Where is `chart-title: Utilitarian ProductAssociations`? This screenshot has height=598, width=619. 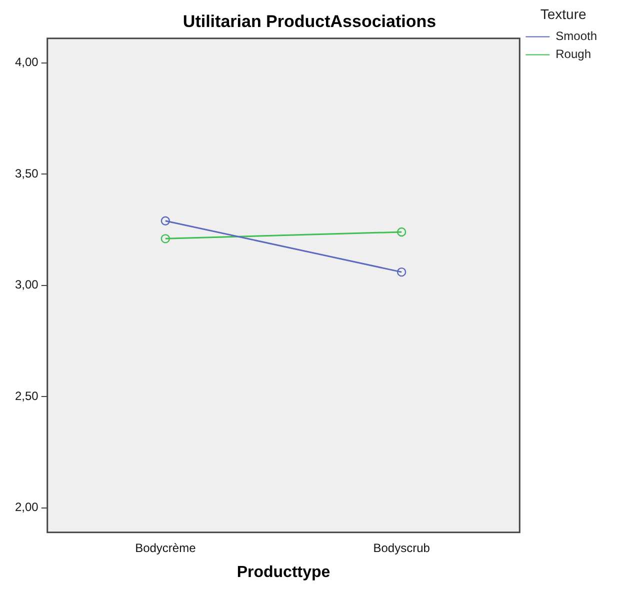
chart-title: Utilitarian ProductAssociations is located at coordinates (309, 21).